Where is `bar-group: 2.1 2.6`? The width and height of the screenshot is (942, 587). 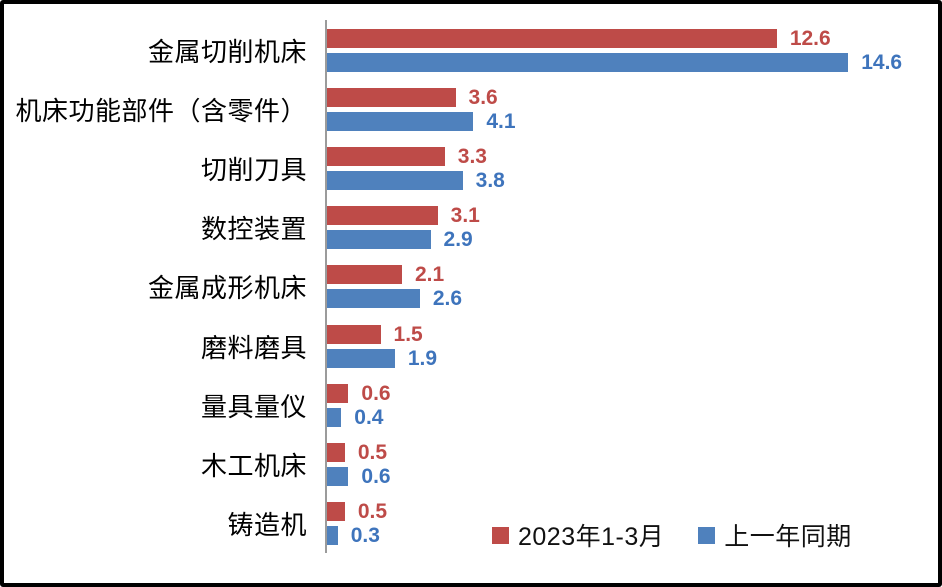
bar-group: 2.1 2.6 is located at coordinates (632, 286).